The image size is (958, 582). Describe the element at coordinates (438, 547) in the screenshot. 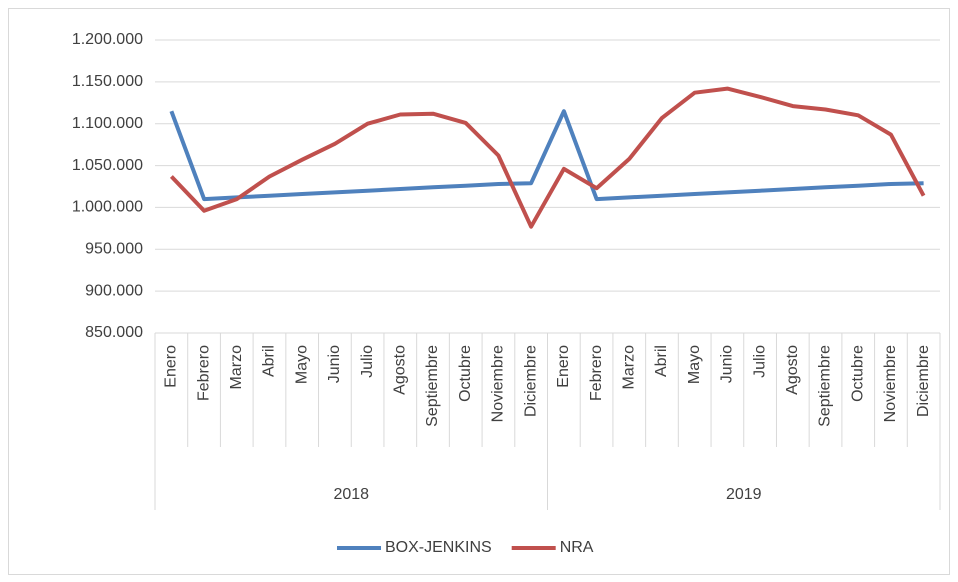

I see `legend-label: BOX-JENKINS` at that location.